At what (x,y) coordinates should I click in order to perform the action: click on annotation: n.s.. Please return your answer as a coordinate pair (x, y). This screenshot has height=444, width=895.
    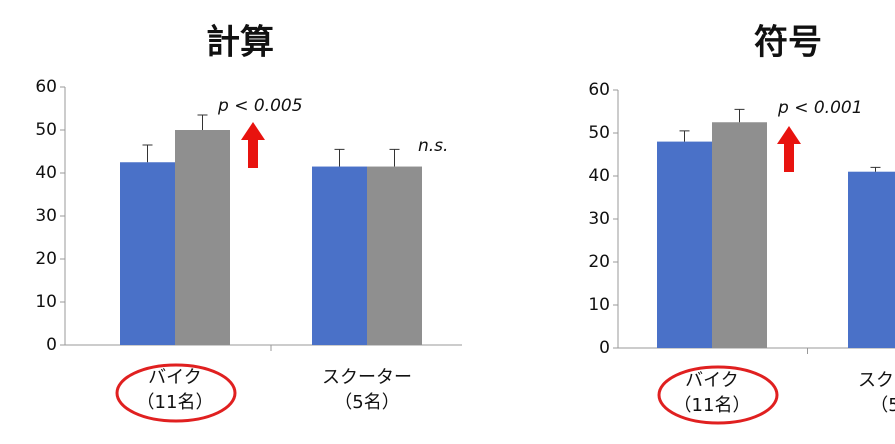
    Looking at the image, I should click on (433, 146).